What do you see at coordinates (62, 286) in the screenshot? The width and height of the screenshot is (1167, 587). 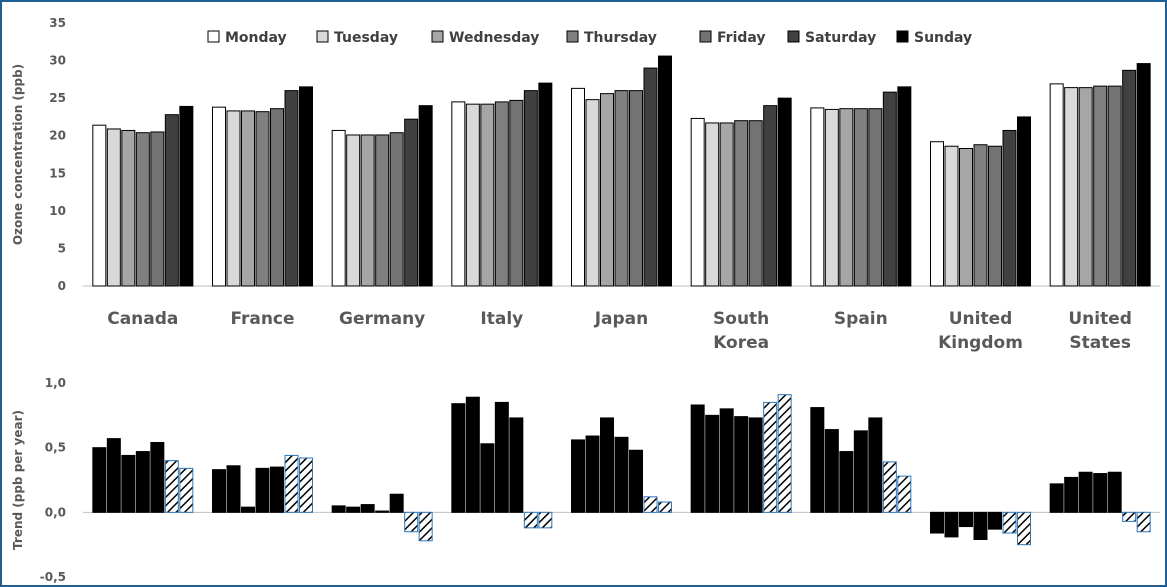 I see `top-y-tick-label: 0` at bounding box center [62, 286].